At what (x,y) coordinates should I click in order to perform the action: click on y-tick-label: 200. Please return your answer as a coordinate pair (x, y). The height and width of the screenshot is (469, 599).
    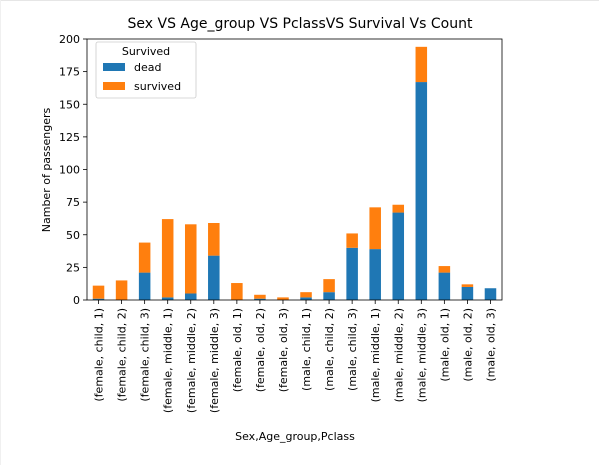
    Looking at the image, I should click on (69, 39).